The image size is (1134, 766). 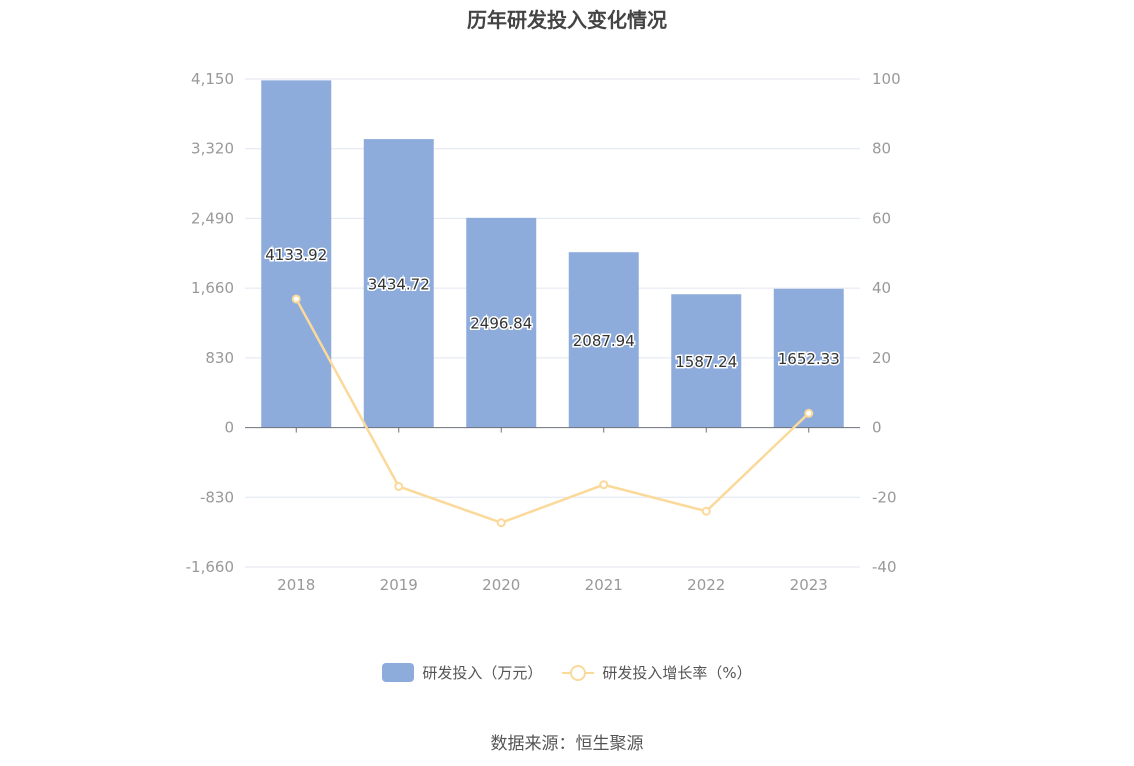 I want to click on bar-value-label: 1652.33, so click(x=809, y=359).